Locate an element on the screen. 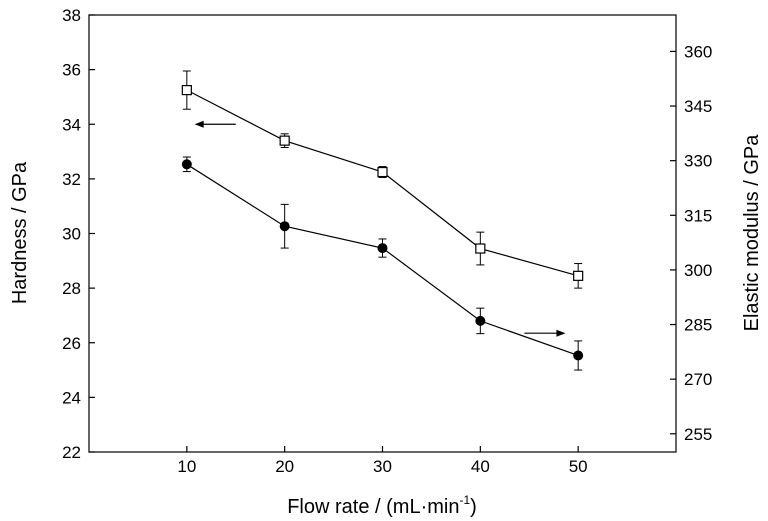 This screenshot has height=521, width=768. y-tick-label: 38 is located at coordinates (71, 15).